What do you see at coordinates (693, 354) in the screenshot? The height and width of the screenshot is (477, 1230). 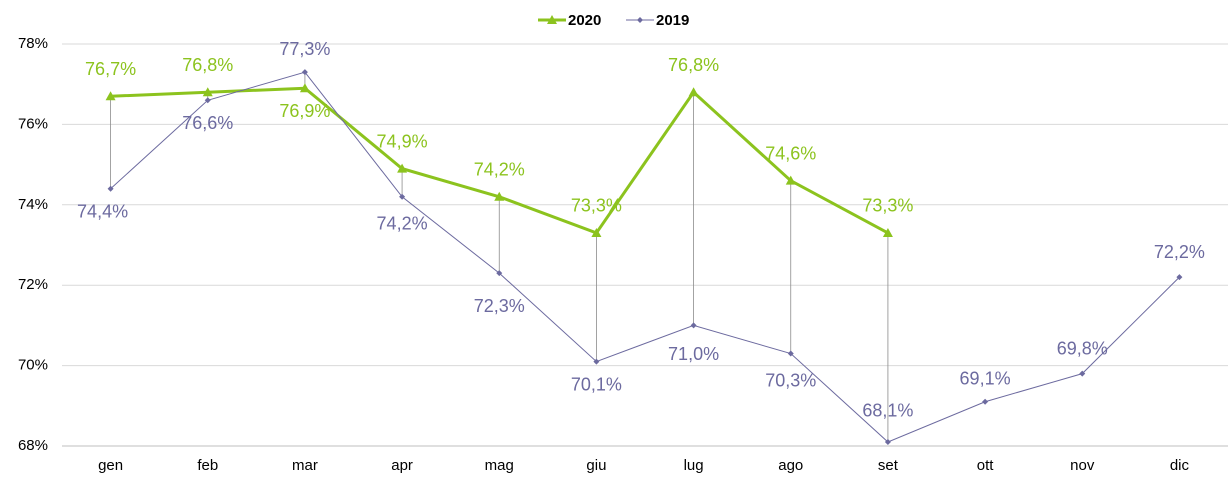 I see `data-label: 71,0%` at bounding box center [693, 354].